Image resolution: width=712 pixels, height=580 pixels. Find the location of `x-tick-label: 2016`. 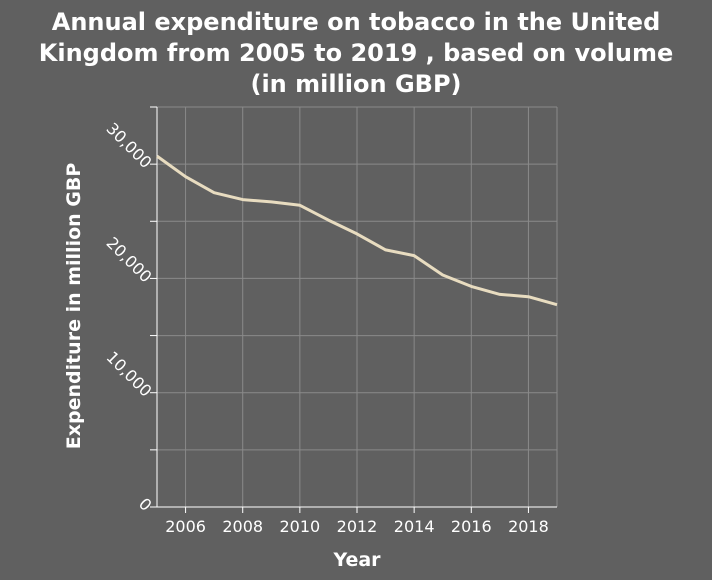

x-tick-label: 2016 is located at coordinates (471, 526).